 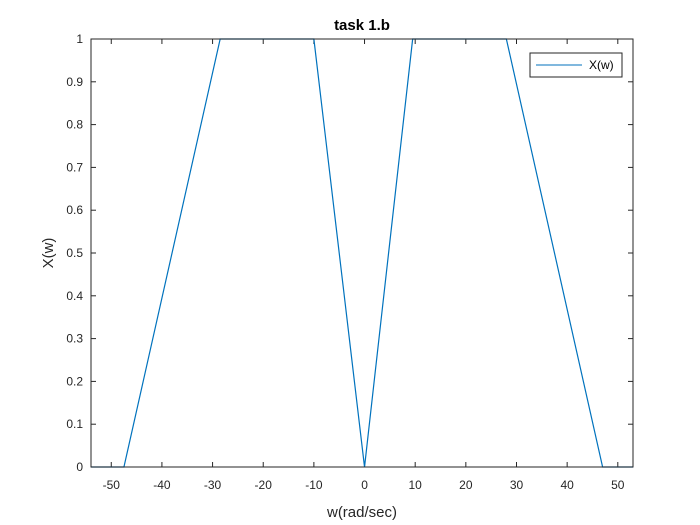 What do you see at coordinates (416, 485) in the screenshot?
I see `x-tick-label: 10` at bounding box center [416, 485].